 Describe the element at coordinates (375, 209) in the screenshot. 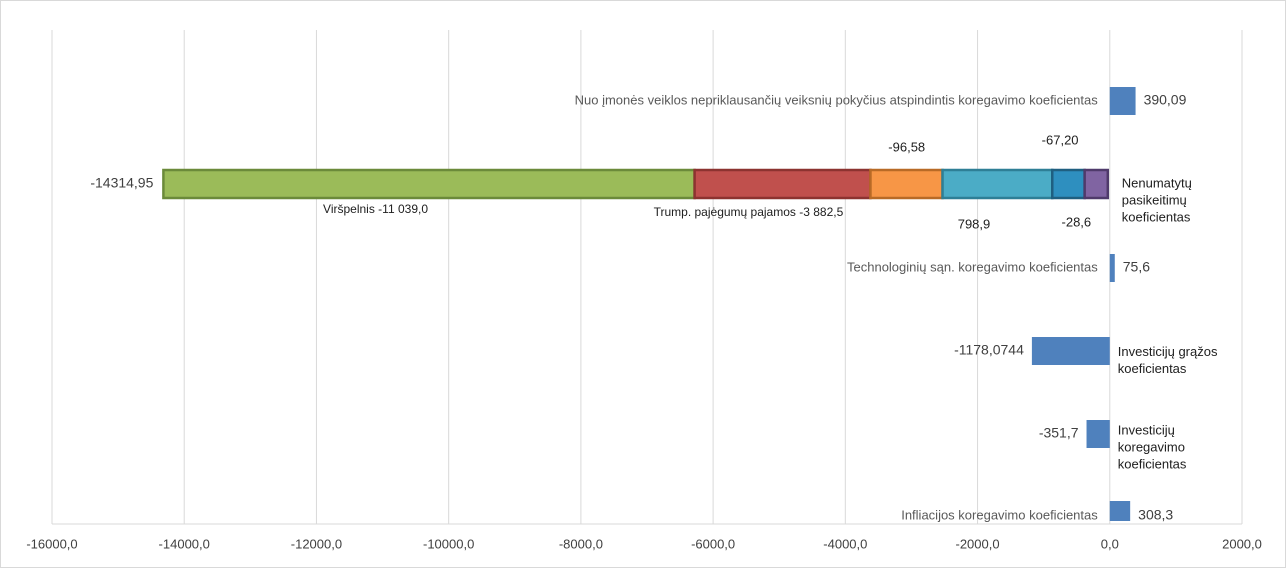

I see `segment-label: Viršpelnis -11 039,0` at that location.